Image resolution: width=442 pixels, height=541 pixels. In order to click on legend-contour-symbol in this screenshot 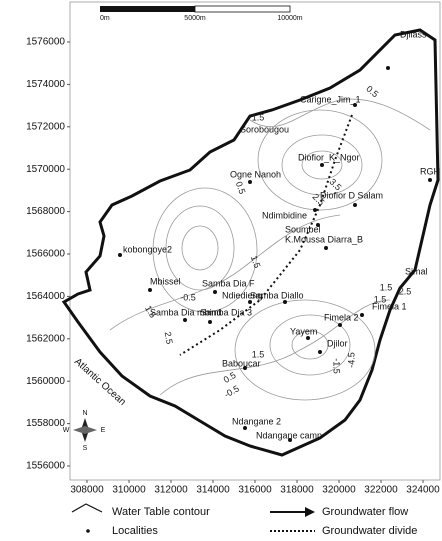, I will do `click(87, 508)`.